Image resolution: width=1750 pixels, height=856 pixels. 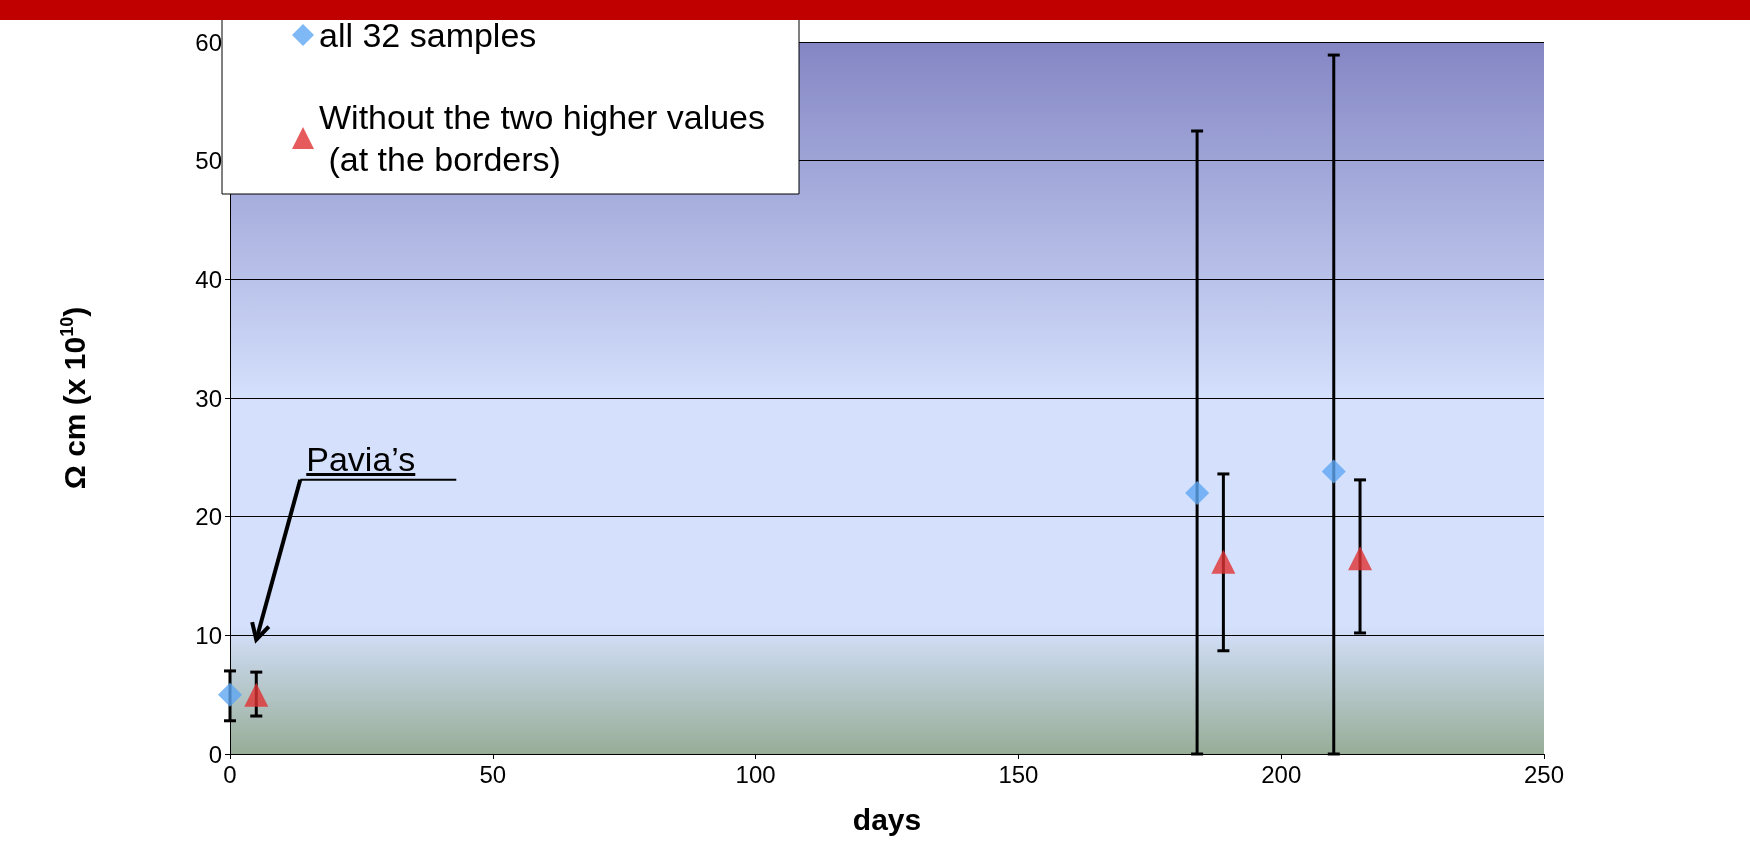 What do you see at coordinates (74, 398) in the screenshot?
I see `y-axis-title: Ω cm (x 1010)` at bounding box center [74, 398].